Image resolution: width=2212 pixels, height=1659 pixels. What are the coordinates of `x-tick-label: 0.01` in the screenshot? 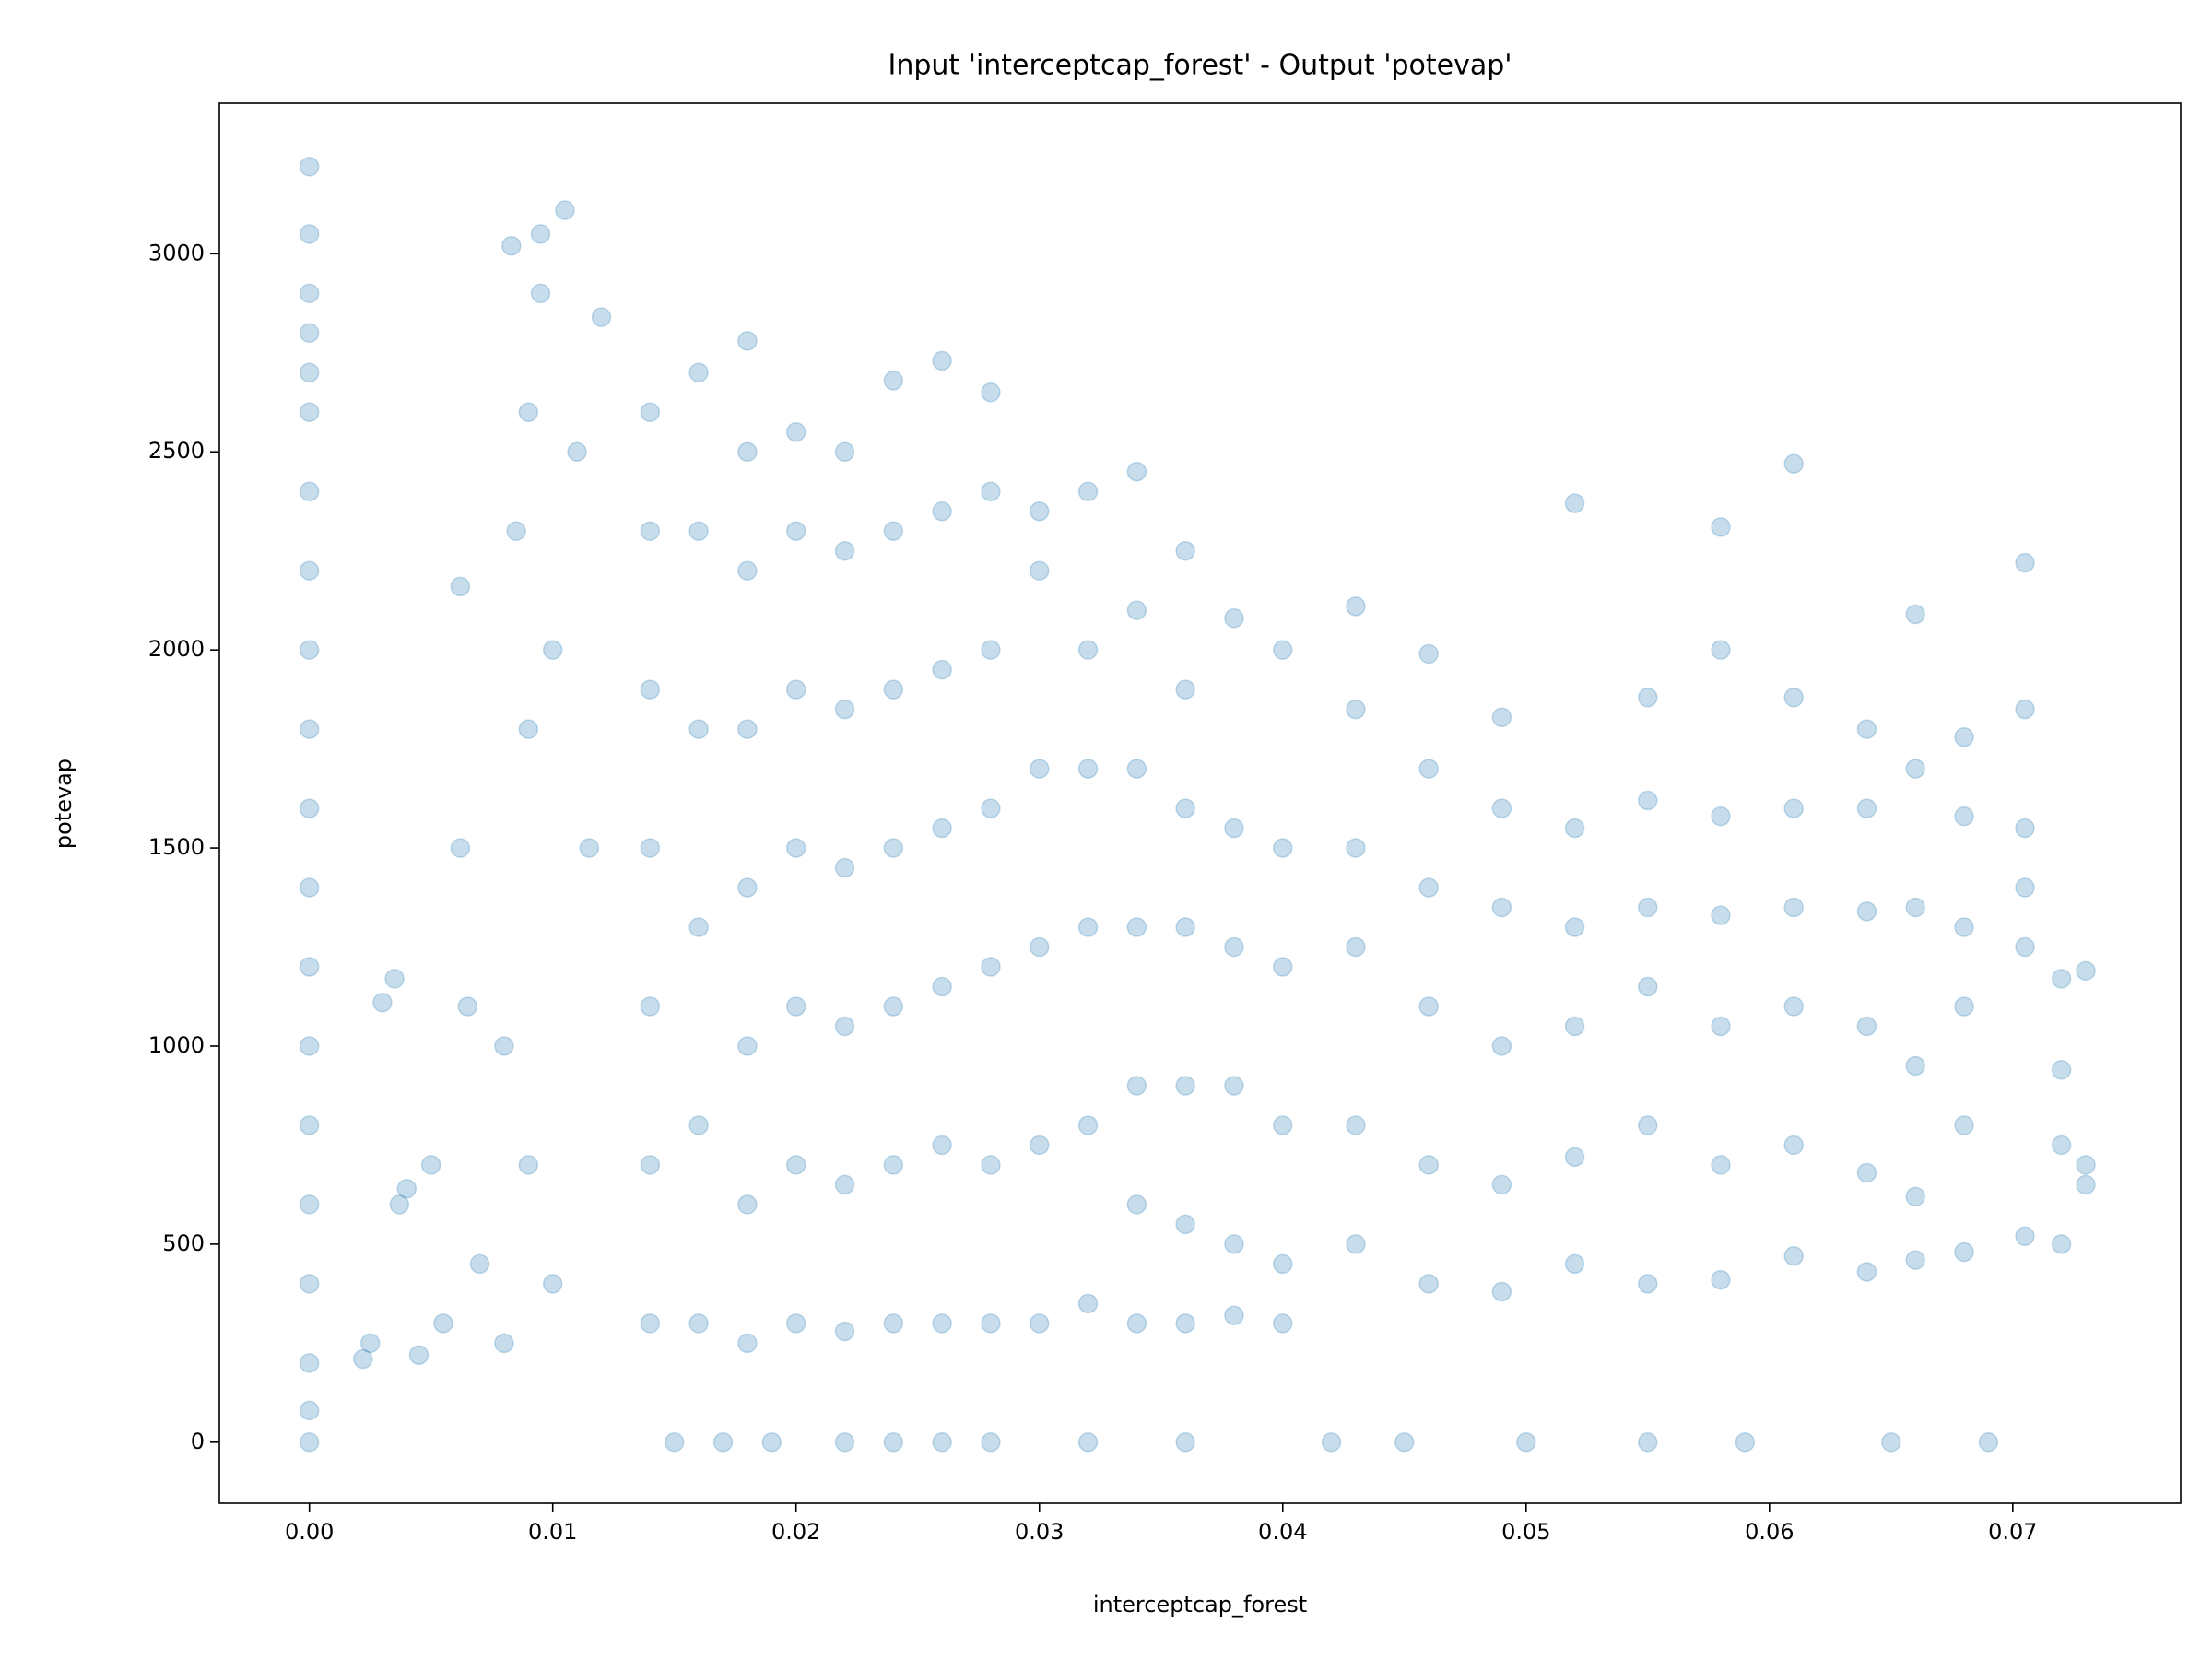 It's located at (552, 1532).